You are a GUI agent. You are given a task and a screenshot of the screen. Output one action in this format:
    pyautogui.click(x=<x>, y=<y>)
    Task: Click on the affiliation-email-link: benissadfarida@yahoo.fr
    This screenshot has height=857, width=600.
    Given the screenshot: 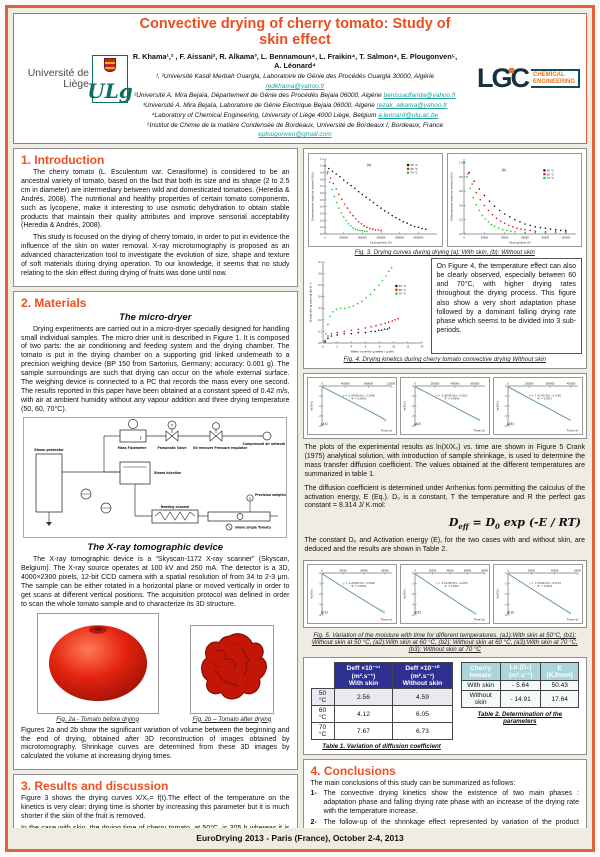 What is the action you would take?
    pyautogui.click(x=419, y=96)
    